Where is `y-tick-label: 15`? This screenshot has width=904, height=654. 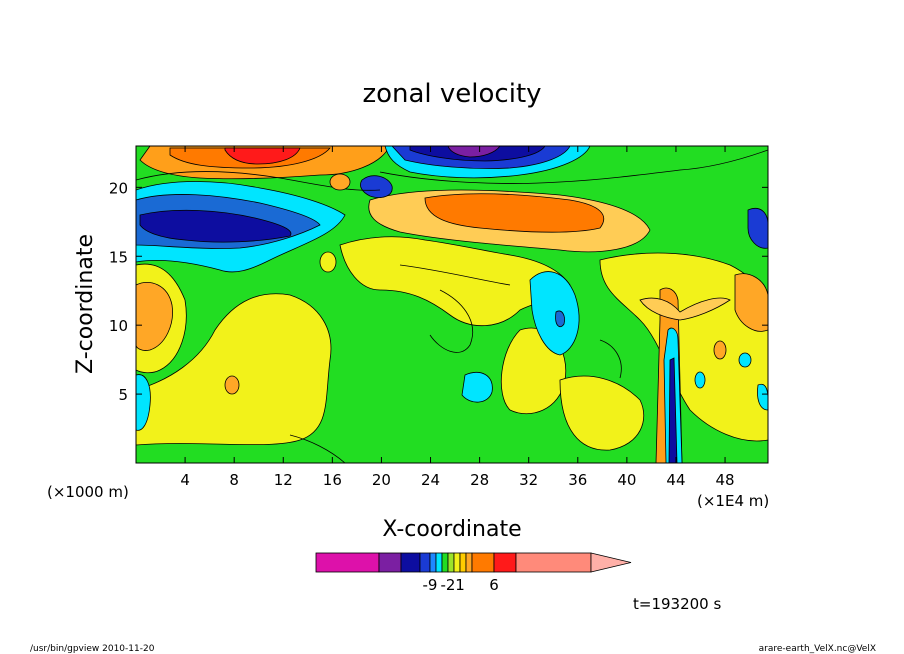
y-tick-label: 15 is located at coordinates (118, 257).